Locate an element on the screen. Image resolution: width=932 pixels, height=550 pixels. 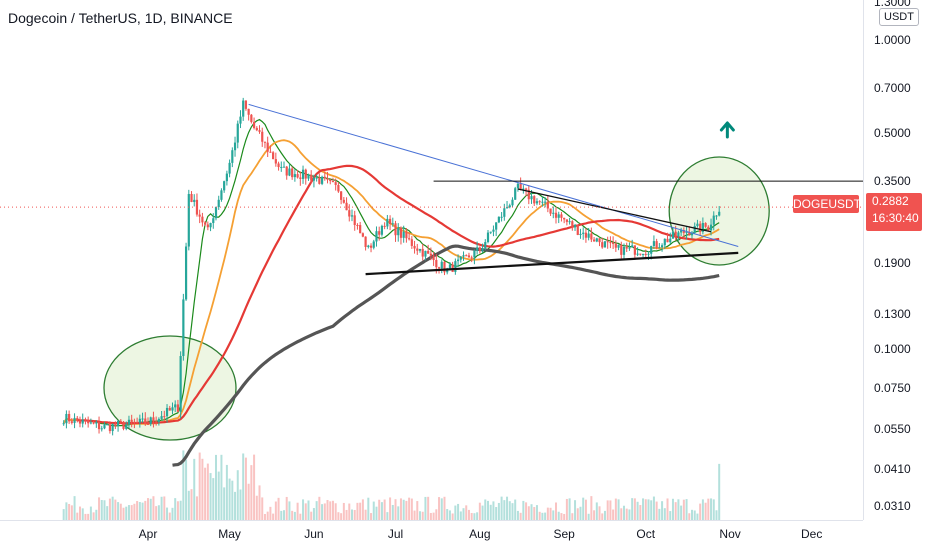
currency-unit-button: USDT is located at coordinates (899, 17).